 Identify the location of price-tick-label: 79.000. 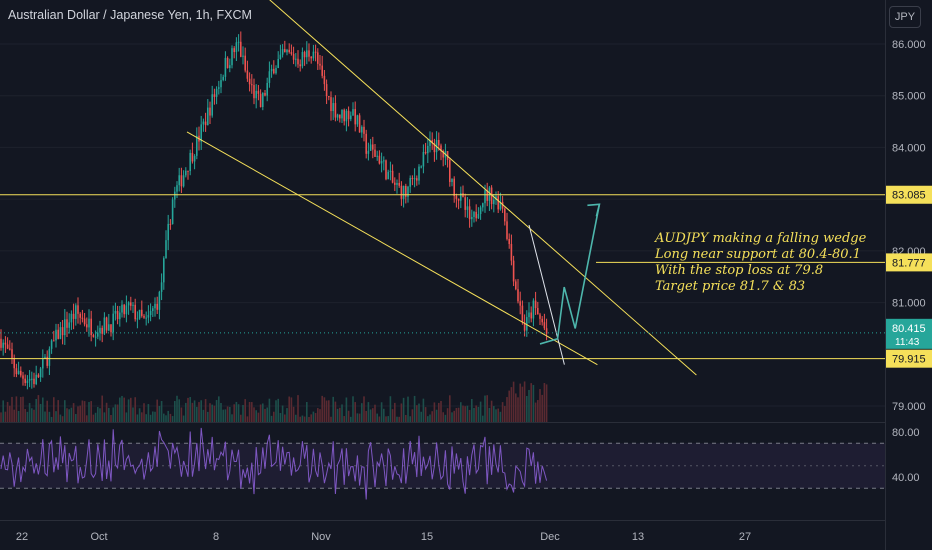
(909, 407).